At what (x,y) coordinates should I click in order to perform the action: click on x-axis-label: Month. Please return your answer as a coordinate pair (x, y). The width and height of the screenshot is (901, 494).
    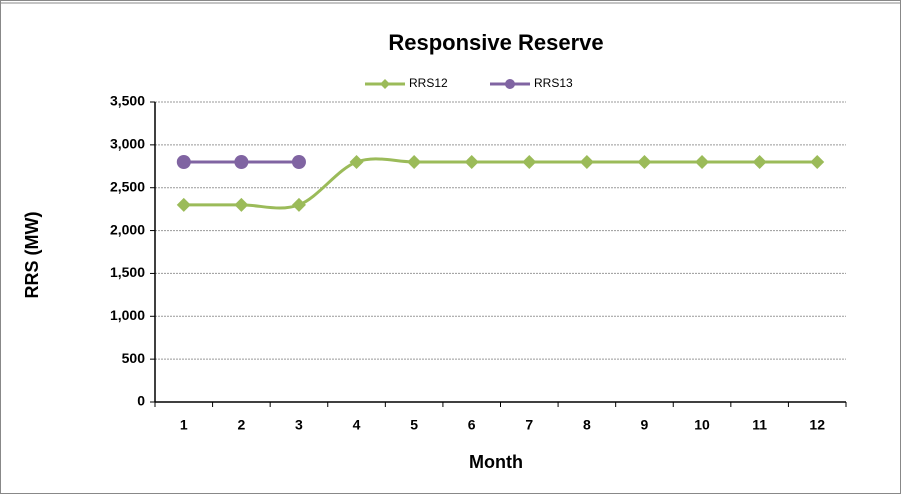
    Looking at the image, I should click on (496, 462).